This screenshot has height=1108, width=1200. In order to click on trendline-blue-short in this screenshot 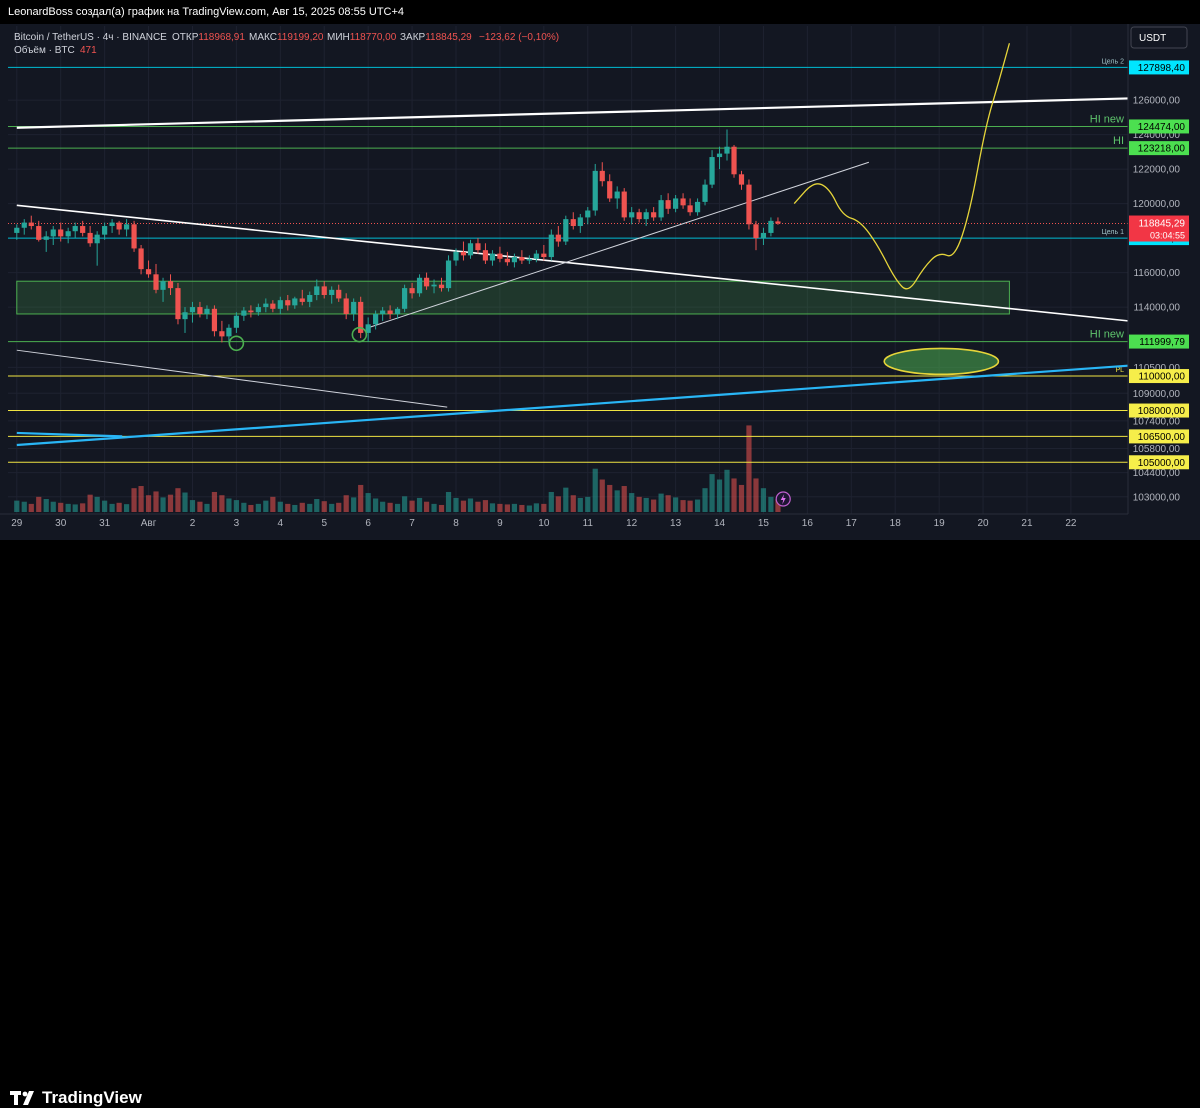, I will do `click(69, 434)`.